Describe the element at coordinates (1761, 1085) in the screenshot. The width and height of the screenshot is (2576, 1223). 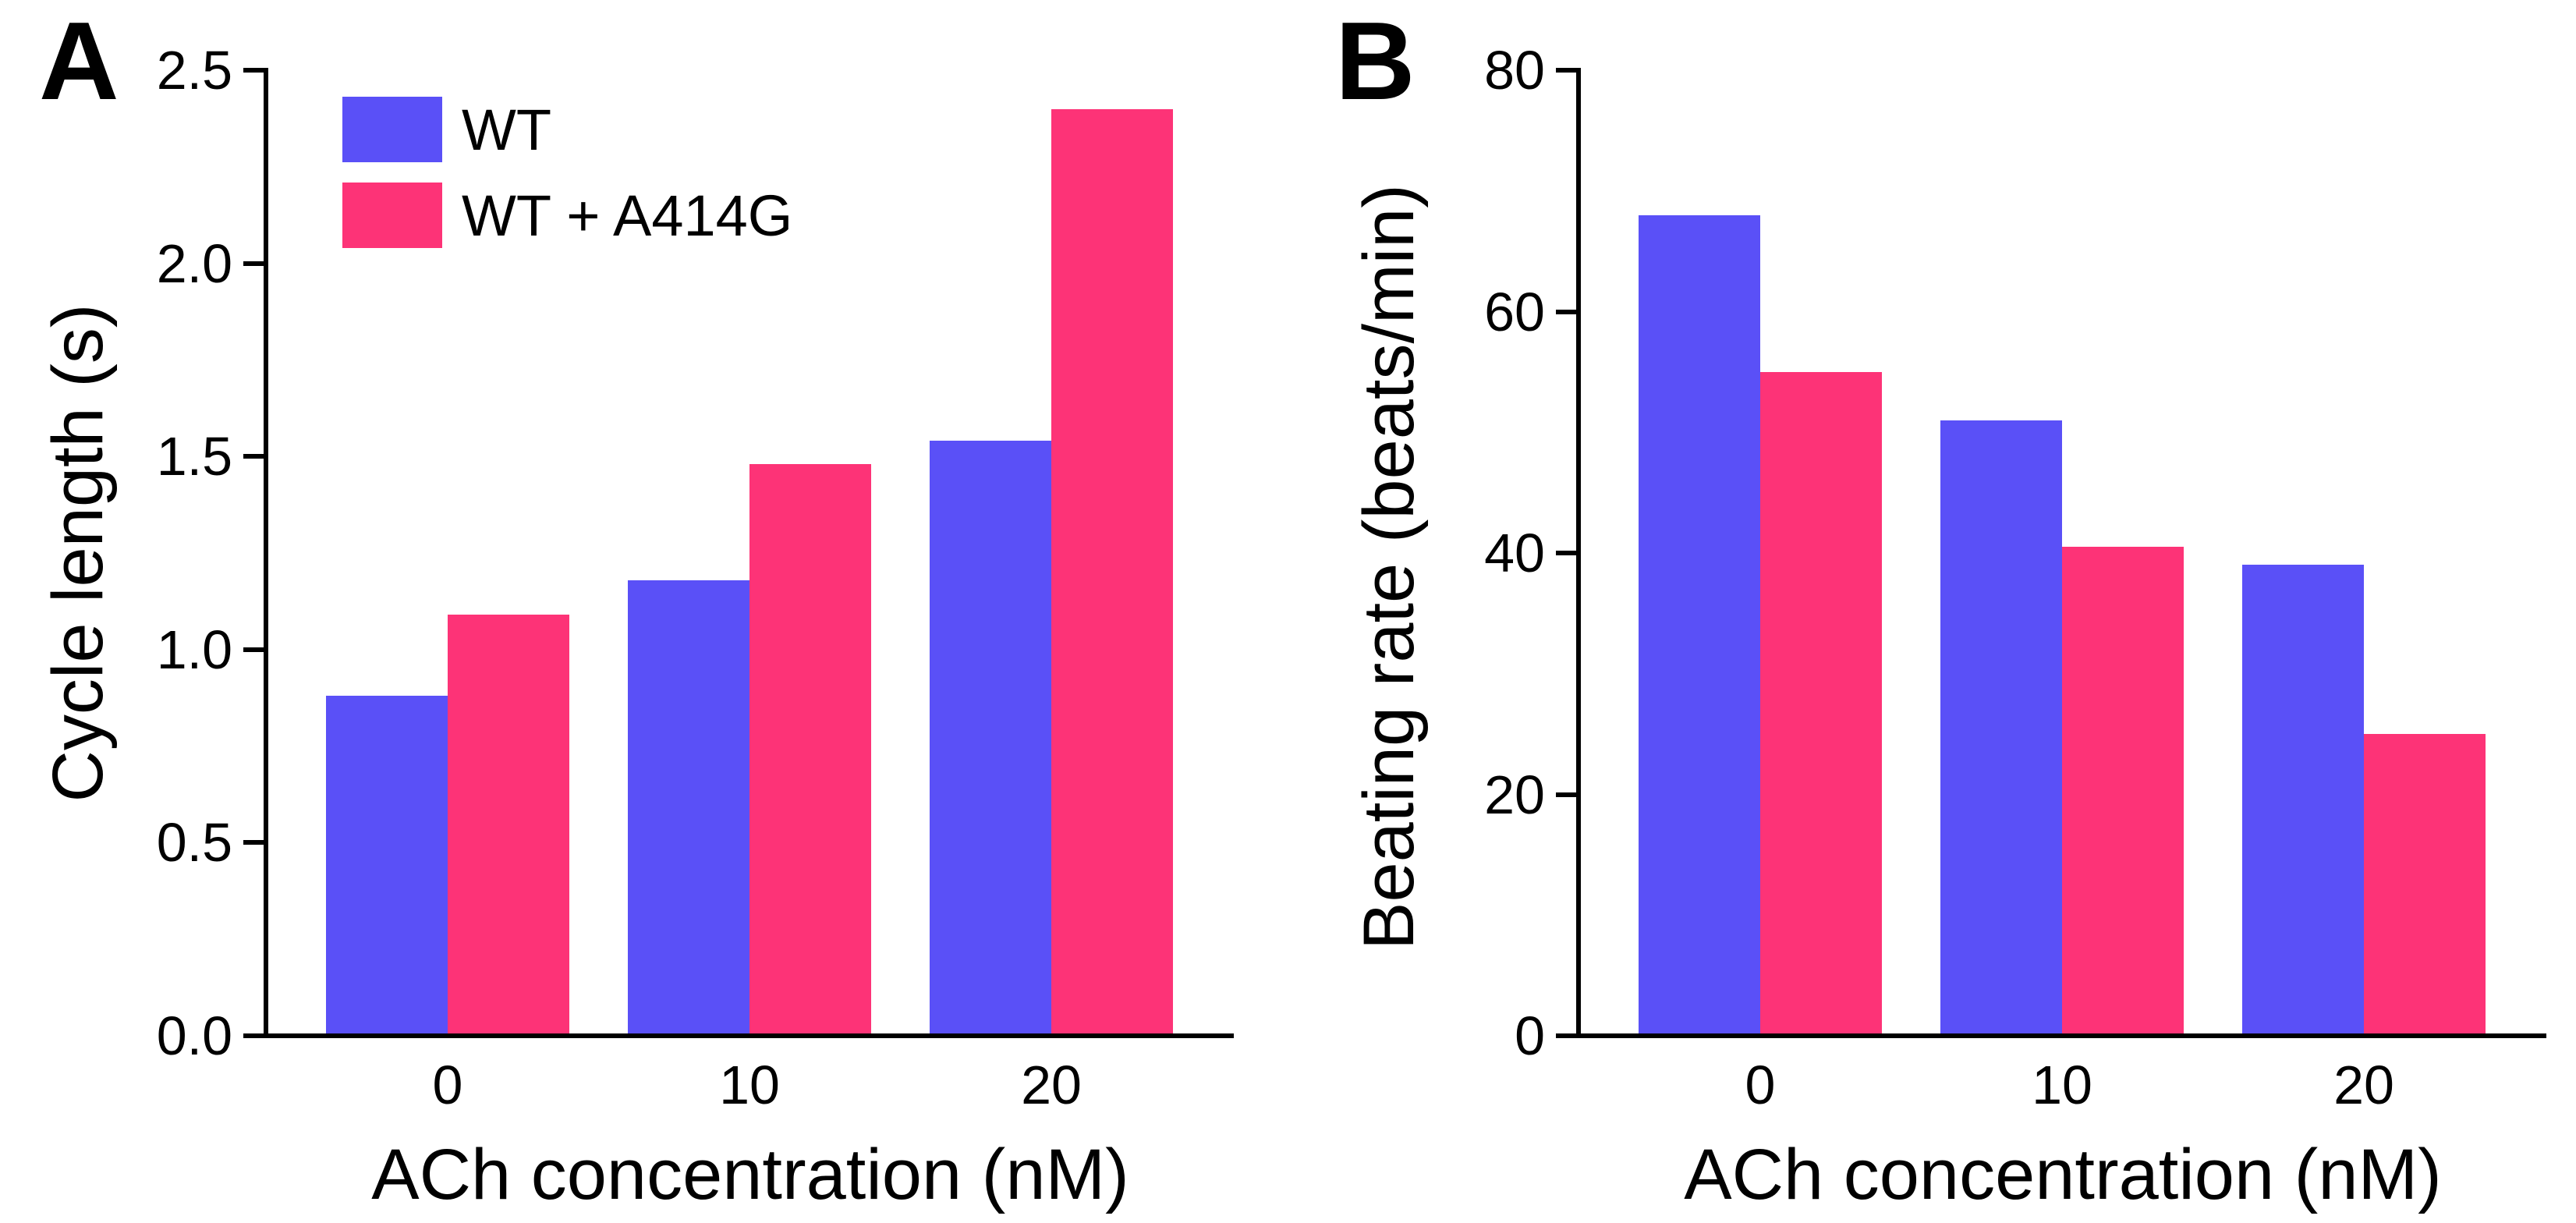
I see `x-tick-label-B-0: 0` at that location.